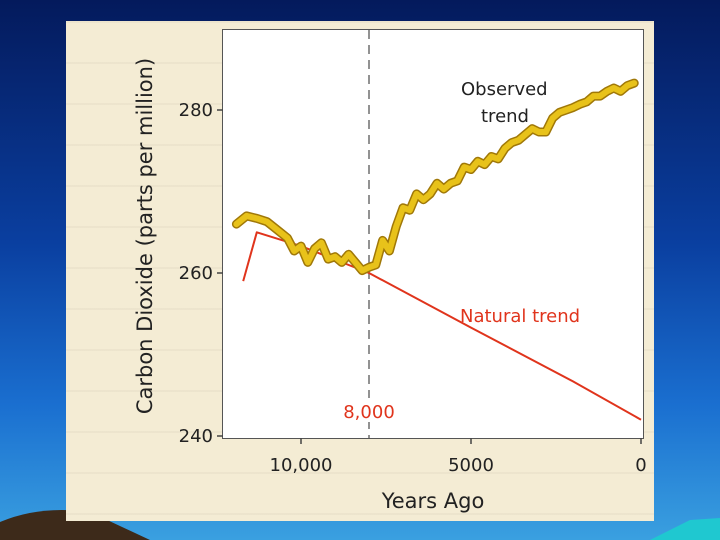 This screenshot has height=540, width=720. I want to click on x-tick-label: 5000, so click(471, 465).